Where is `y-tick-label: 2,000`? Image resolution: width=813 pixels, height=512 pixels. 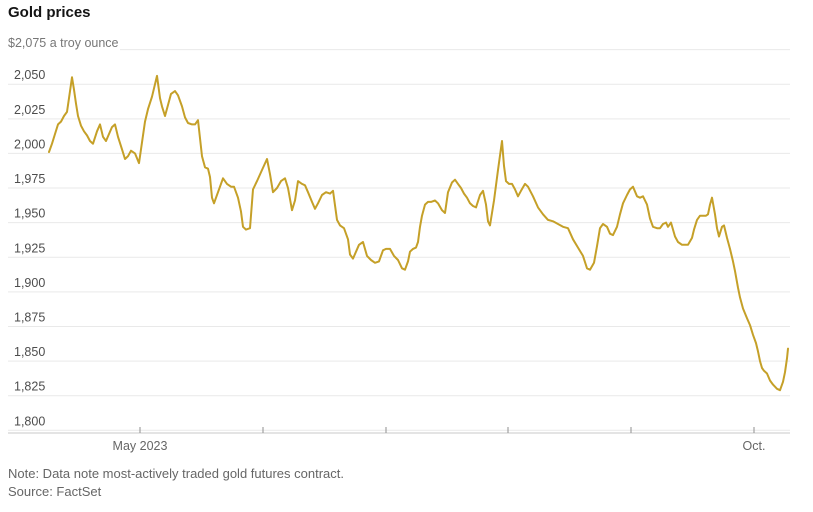
y-tick-label: 2,000 is located at coordinates (29, 144).